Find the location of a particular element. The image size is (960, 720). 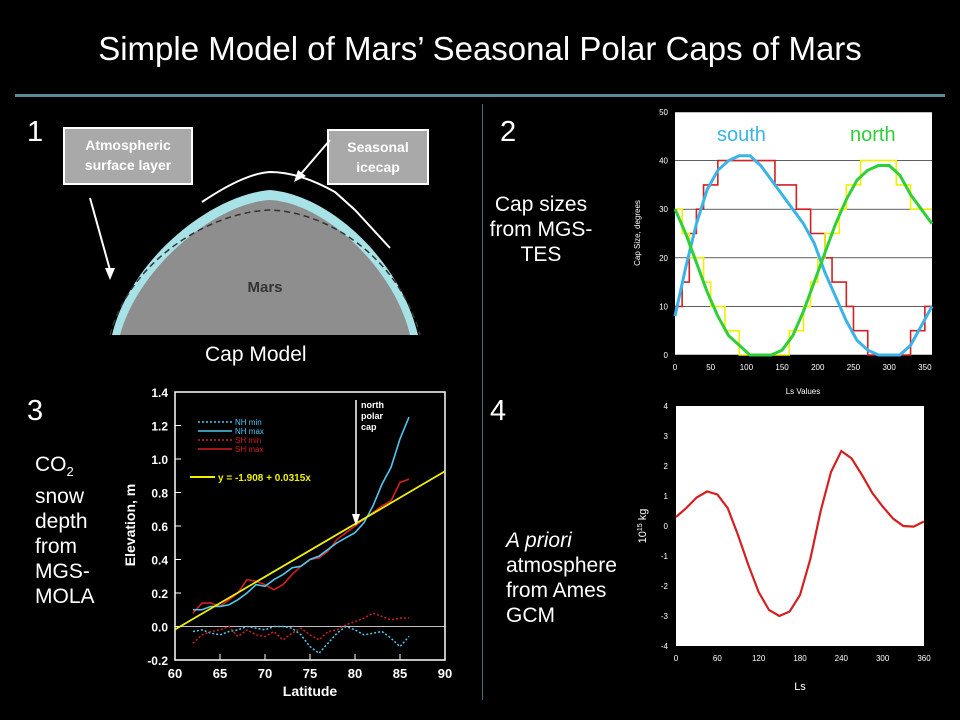

mars-label: Mars is located at coordinates (264, 287).